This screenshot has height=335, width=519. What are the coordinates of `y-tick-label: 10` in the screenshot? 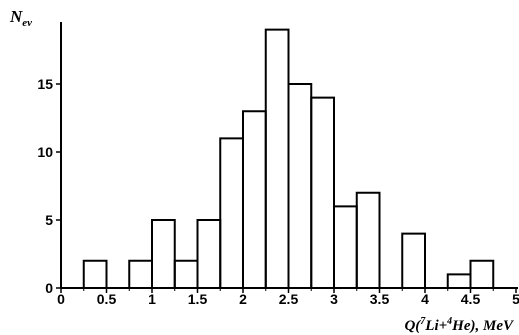 It's located at (45, 152).